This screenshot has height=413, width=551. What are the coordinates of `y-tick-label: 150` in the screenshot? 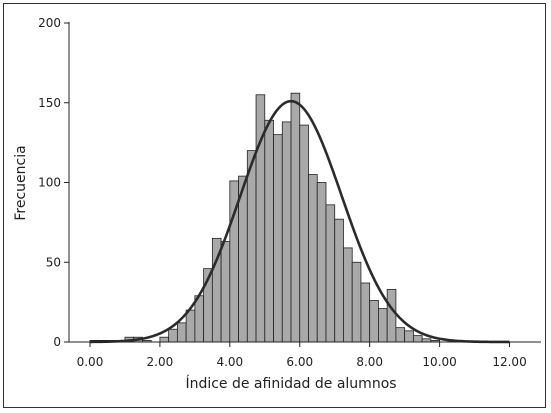 It's located at (49, 103).